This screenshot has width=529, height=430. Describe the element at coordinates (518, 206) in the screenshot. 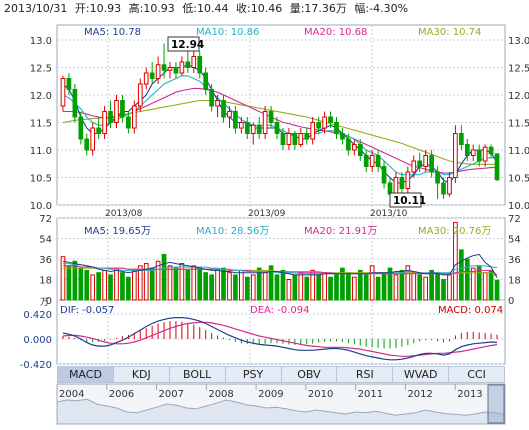

I see `price-tick-right: 10.0` at that location.